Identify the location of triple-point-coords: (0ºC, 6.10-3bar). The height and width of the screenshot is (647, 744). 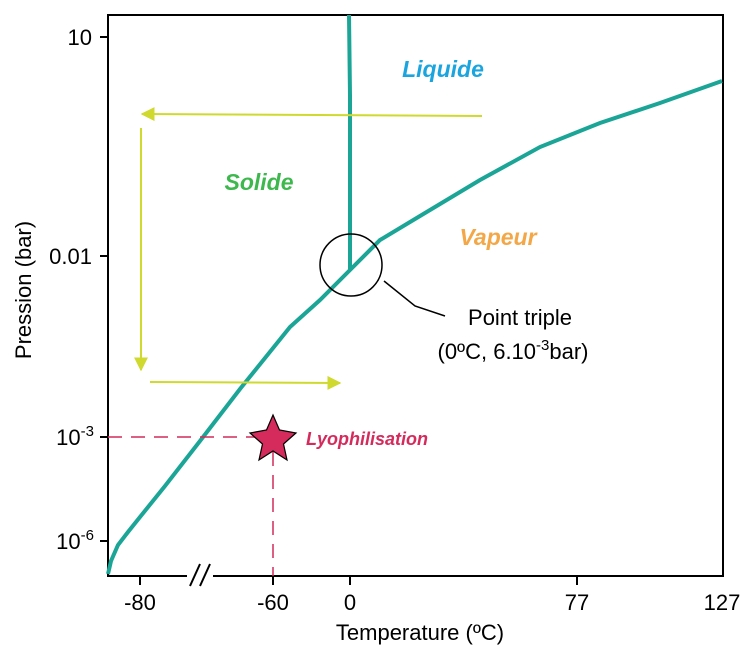
(513, 350).